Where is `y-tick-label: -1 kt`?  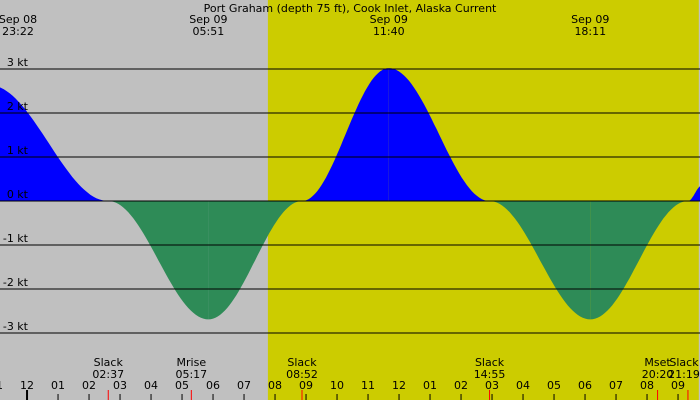 y-tick-label: -1 kt is located at coordinates (16, 238).